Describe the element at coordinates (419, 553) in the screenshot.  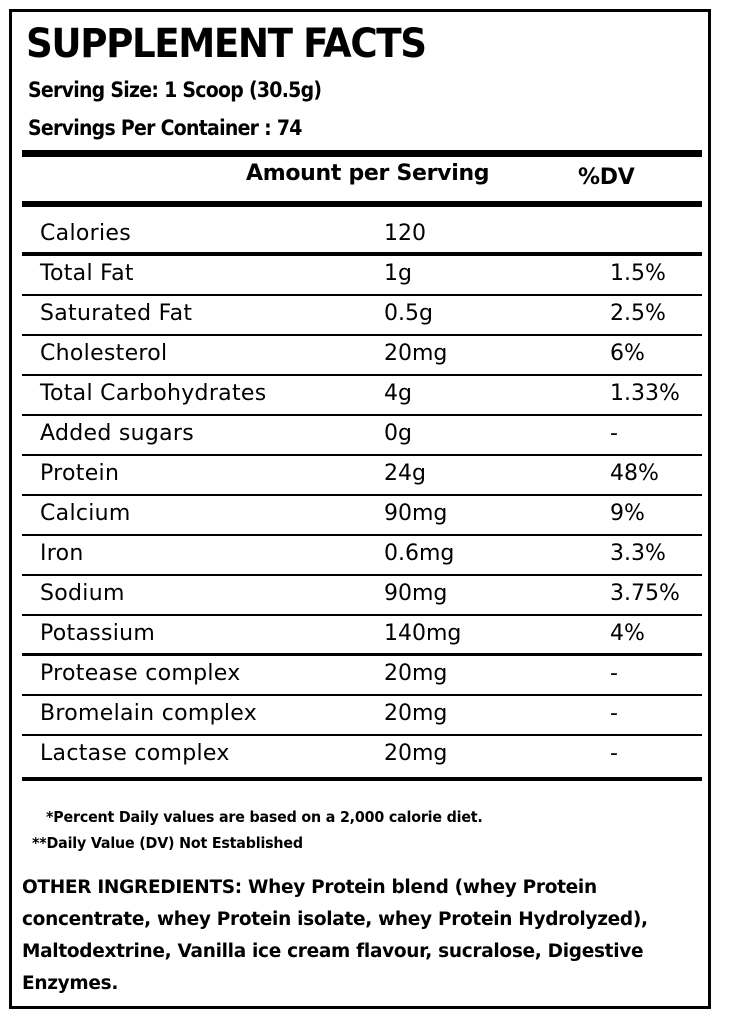
I see `nutrient-amount: 0.6mg` at that location.